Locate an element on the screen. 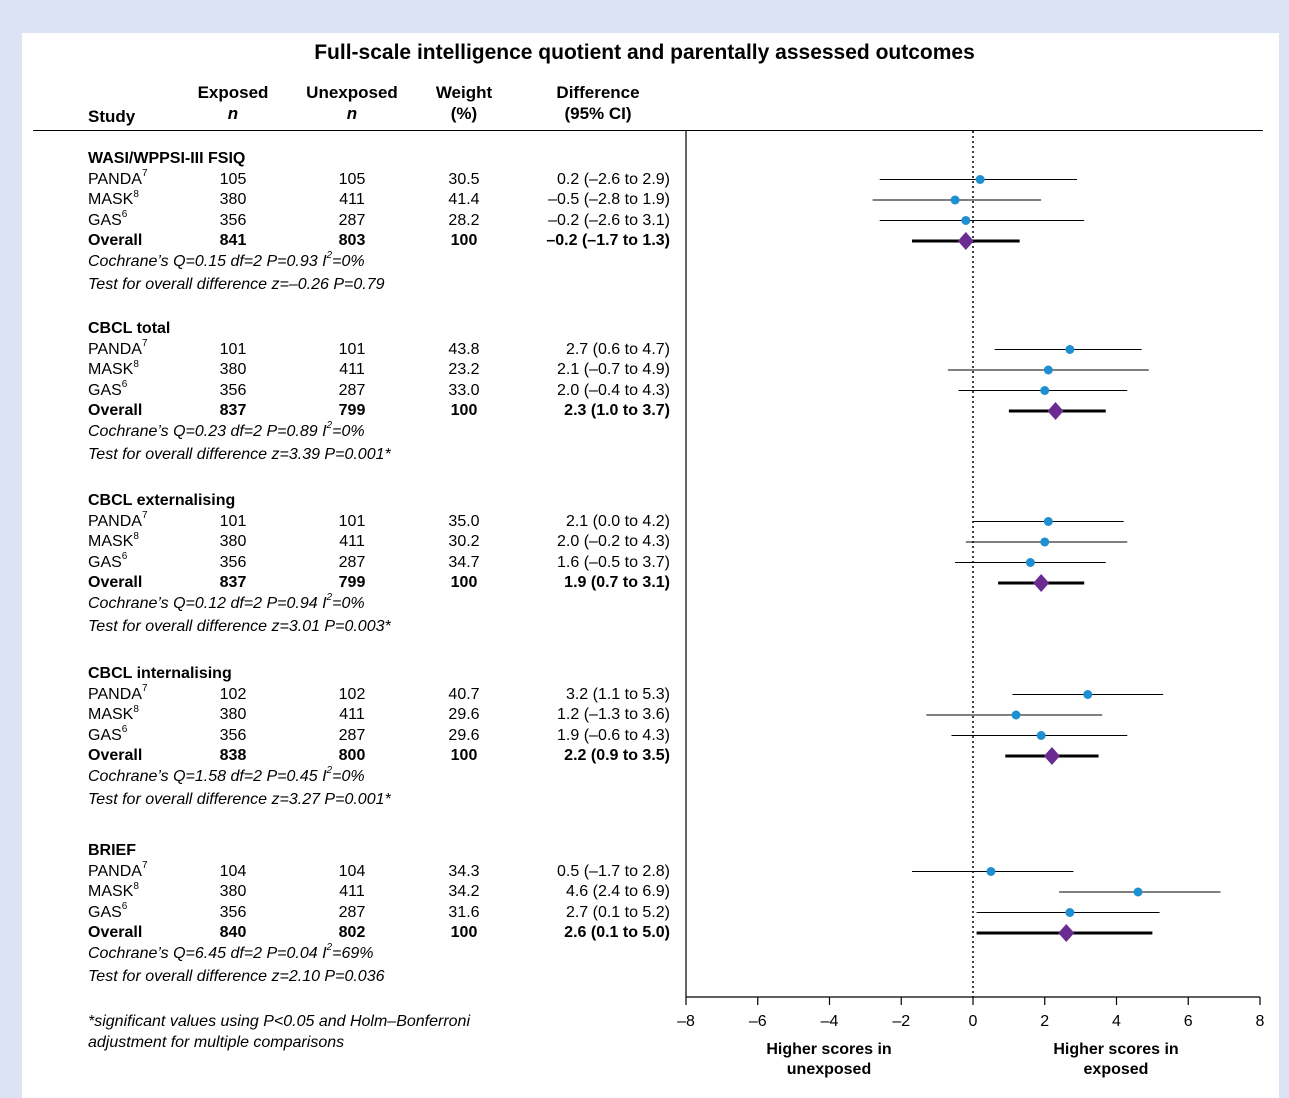 The image size is (1289, 1098). unexposed-n: 411 is located at coordinates (352, 199).